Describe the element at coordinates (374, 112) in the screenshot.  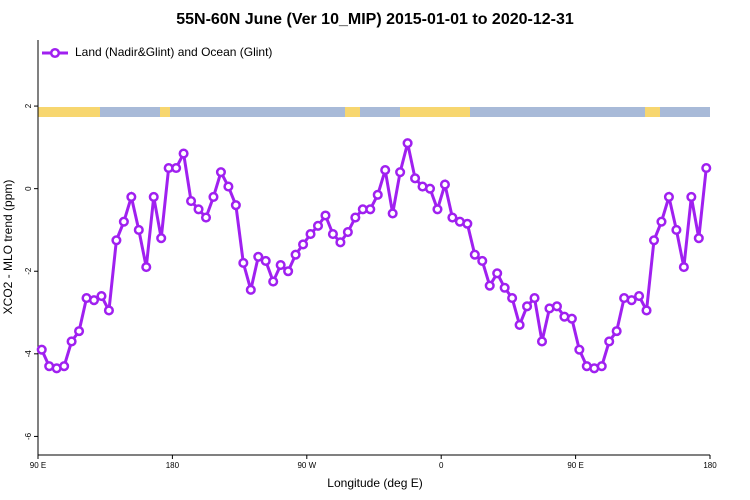
I see `land-ocean-strip` at that location.